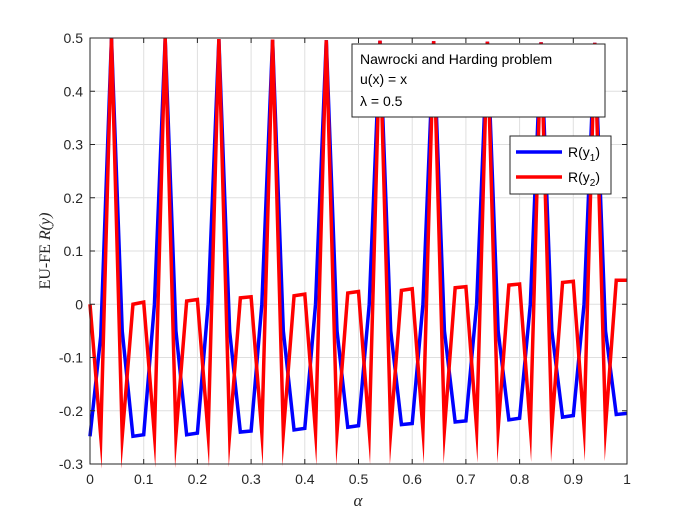  What do you see at coordinates (584, 179) in the screenshot?
I see `legend-label-series-2: R(y2)` at bounding box center [584, 179].